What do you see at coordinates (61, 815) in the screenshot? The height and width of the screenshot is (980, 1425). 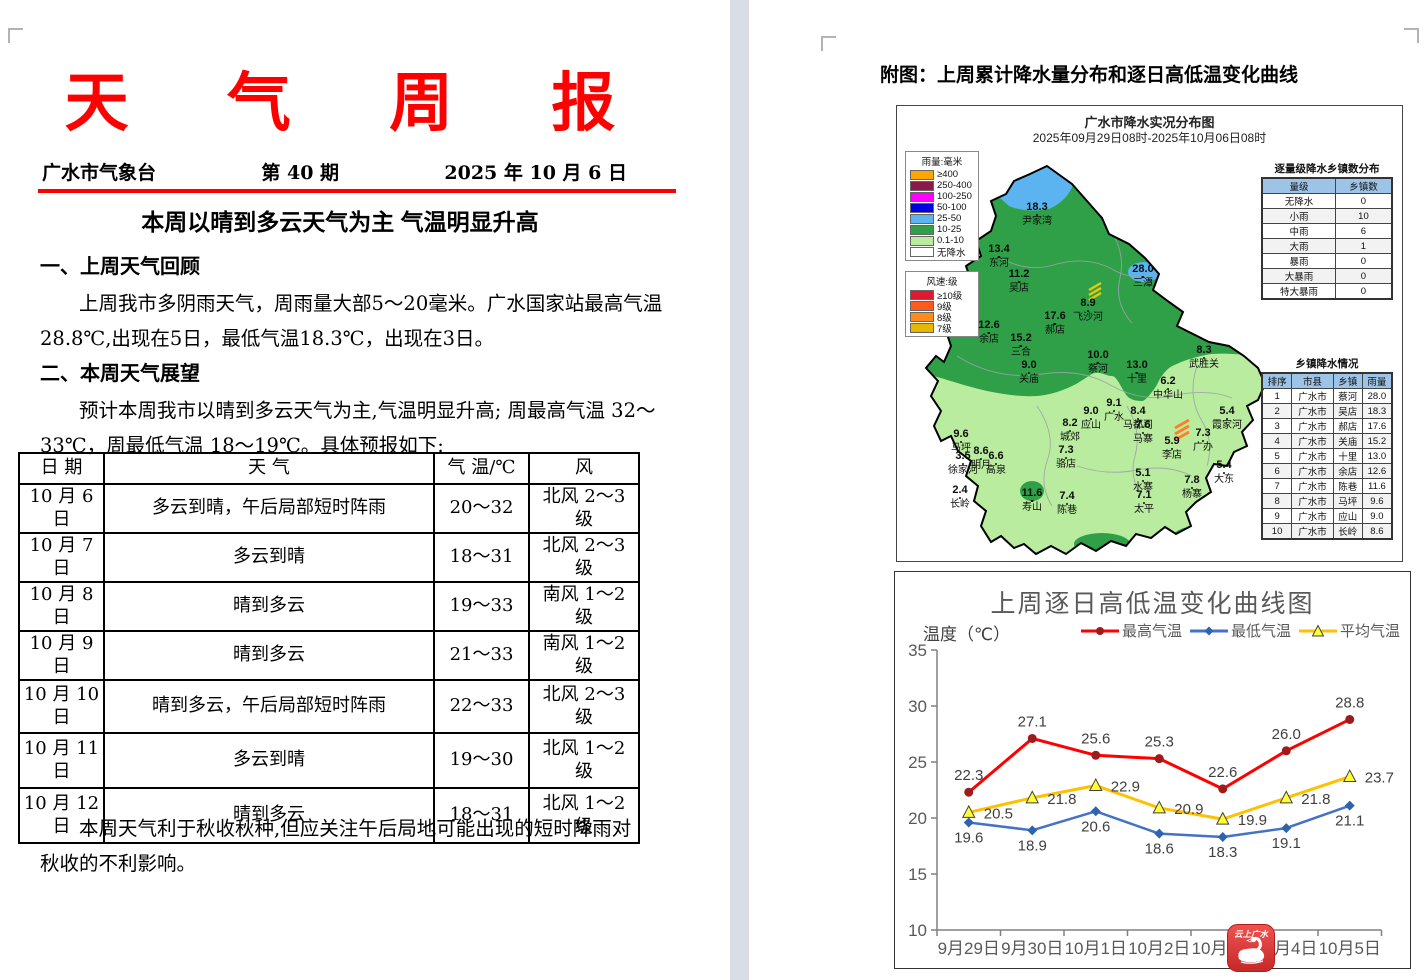 I see `table-cell: 10 月 12 日` at bounding box center [61, 815].